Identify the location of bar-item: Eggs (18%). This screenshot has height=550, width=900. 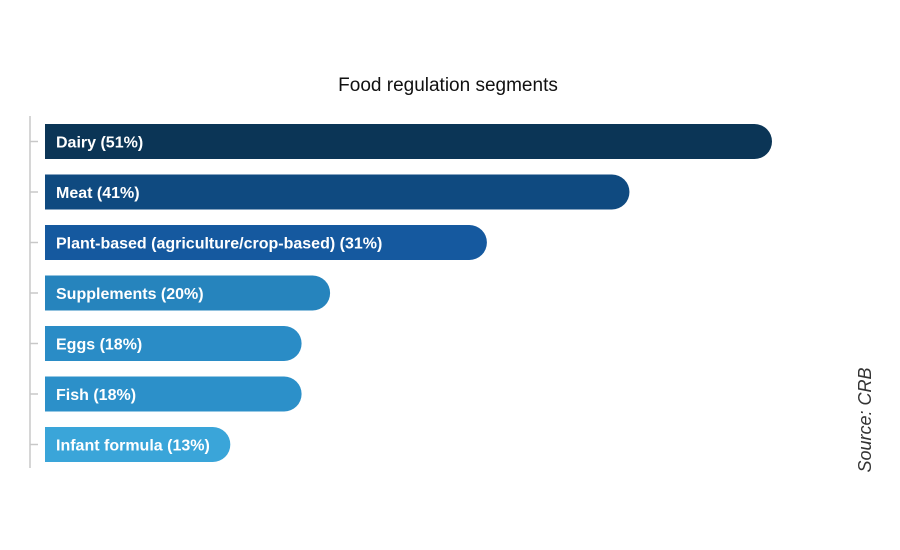
(173, 343).